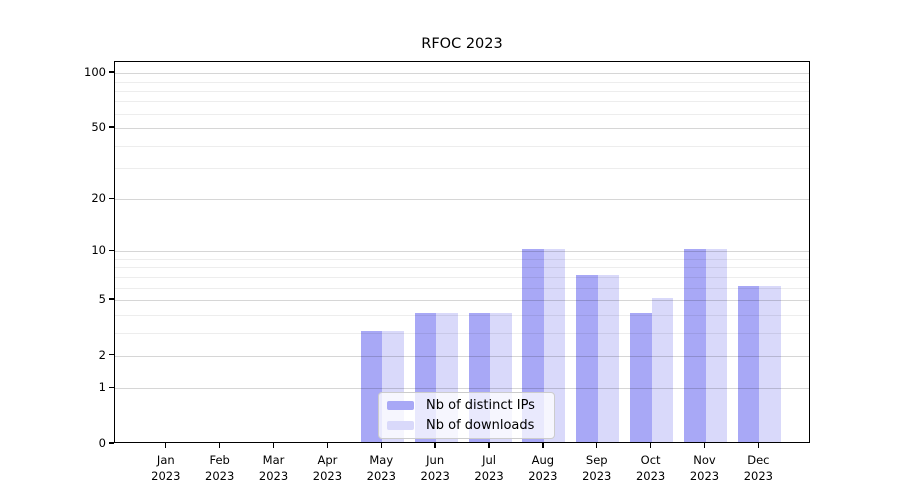 Image resolution: width=900 pixels, height=500 pixels. Describe the element at coordinates (480, 405) in the screenshot. I see `legend-label-distinct-ips: Nb of distinct IPs` at that location.